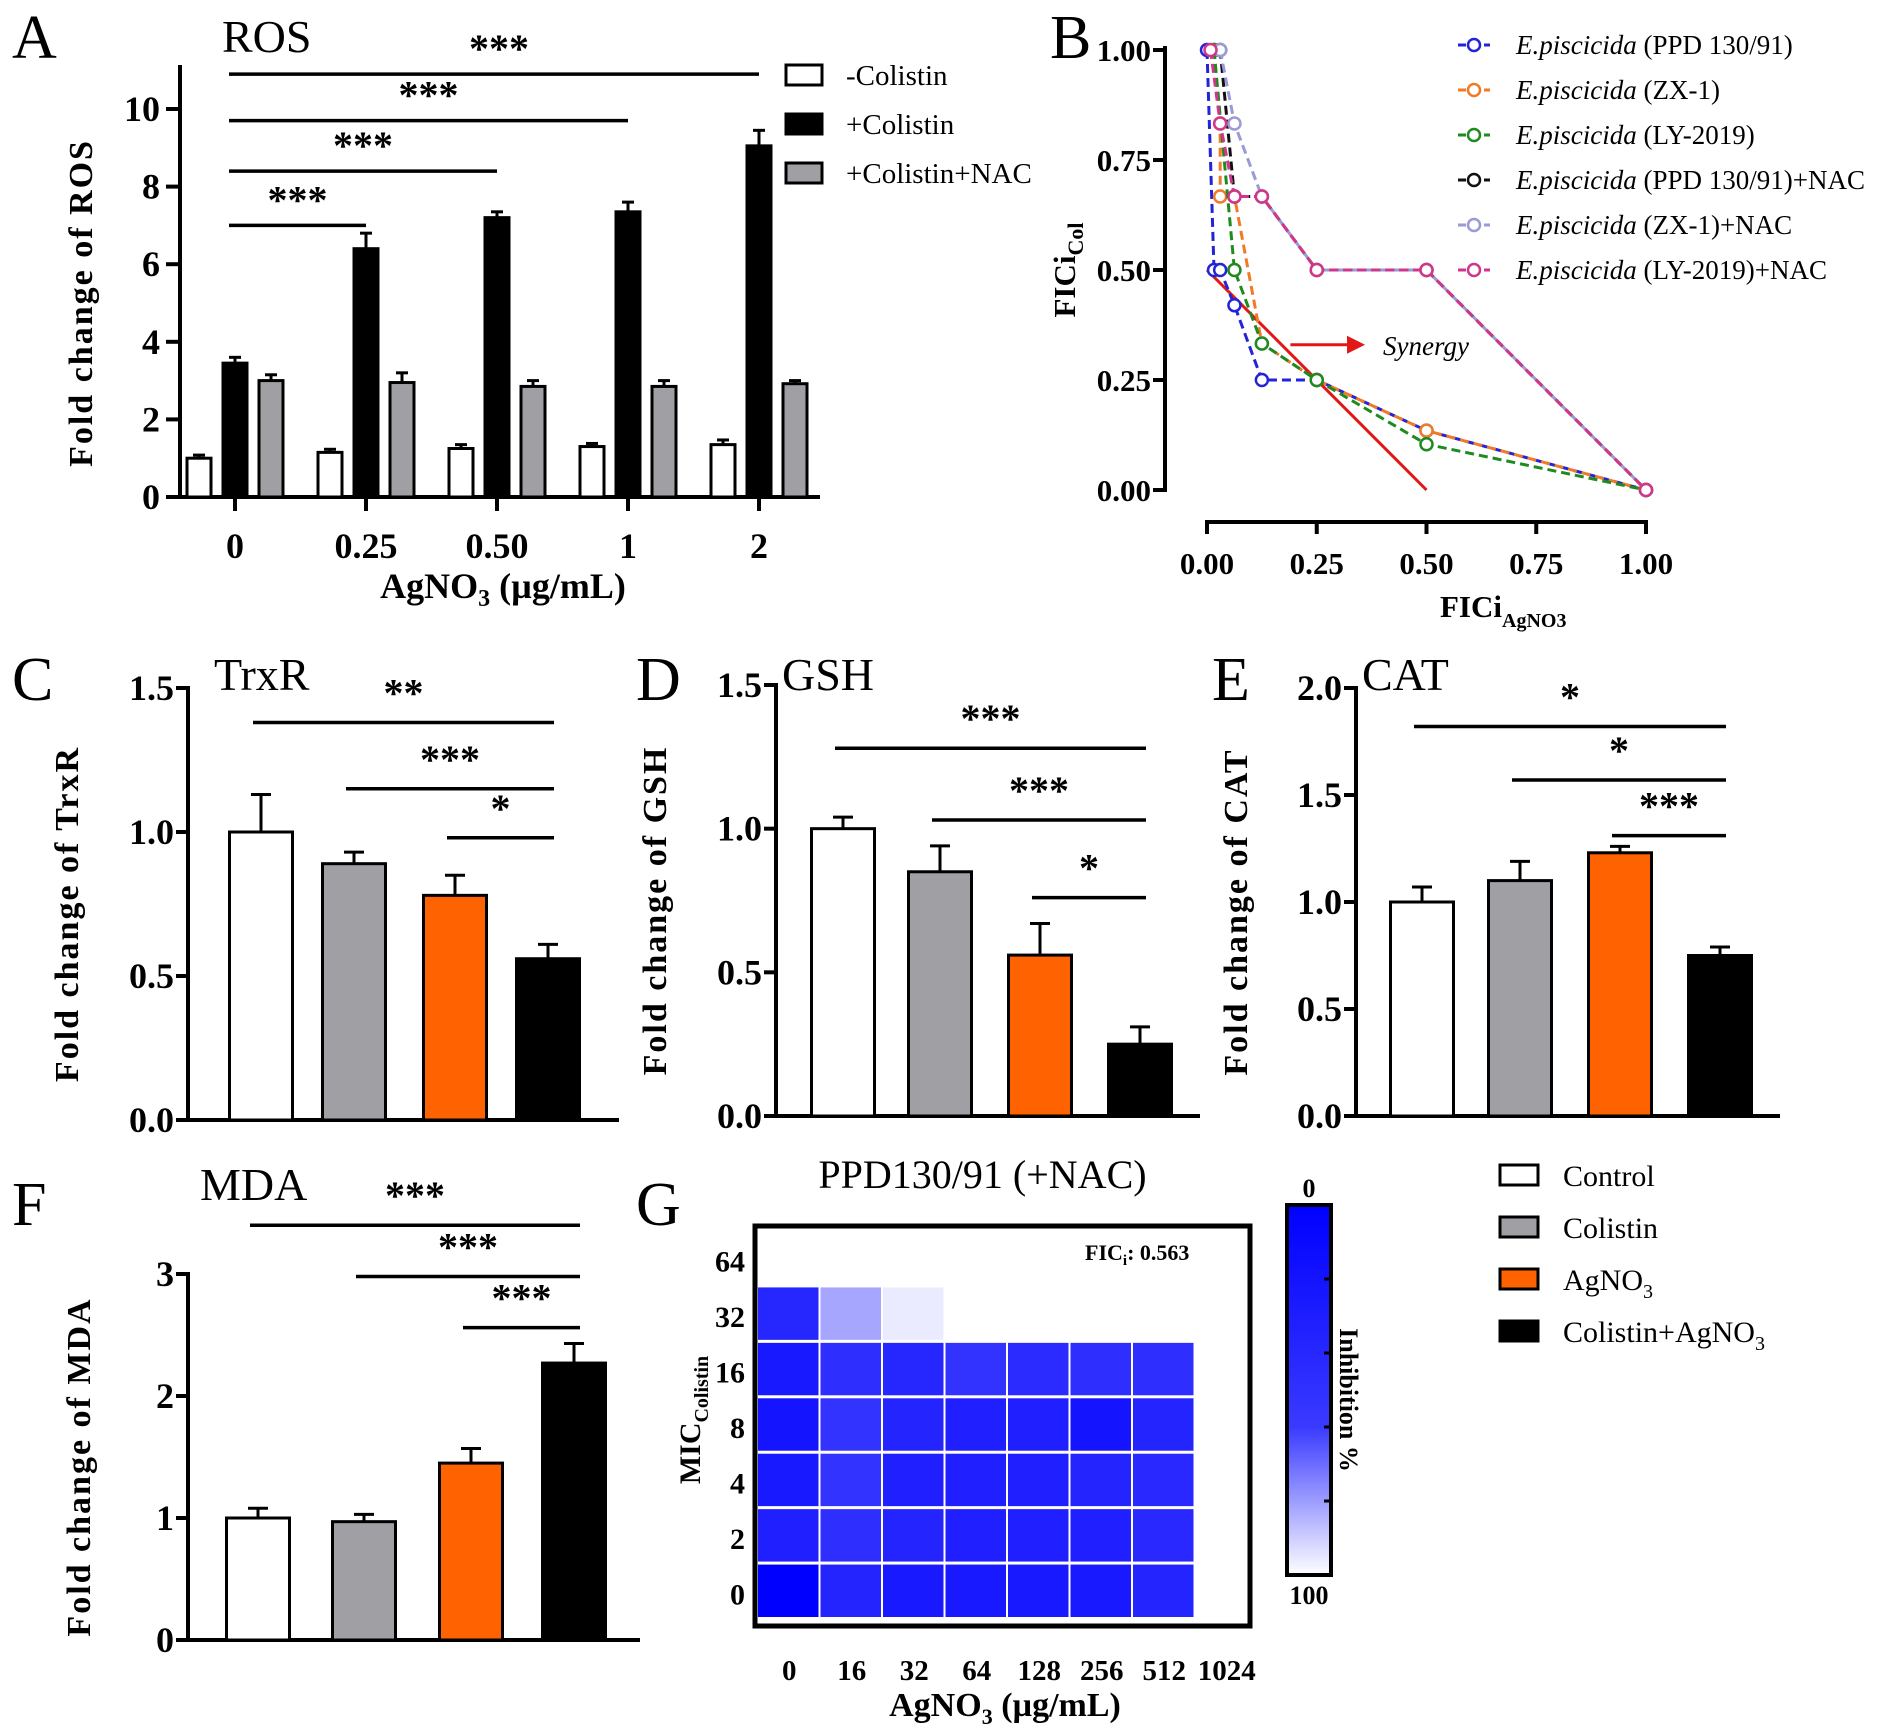 This screenshot has height=1726, width=1902. Describe the element at coordinates (1426, 346) in the screenshot. I see `synergy-label: Synergy` at that location.